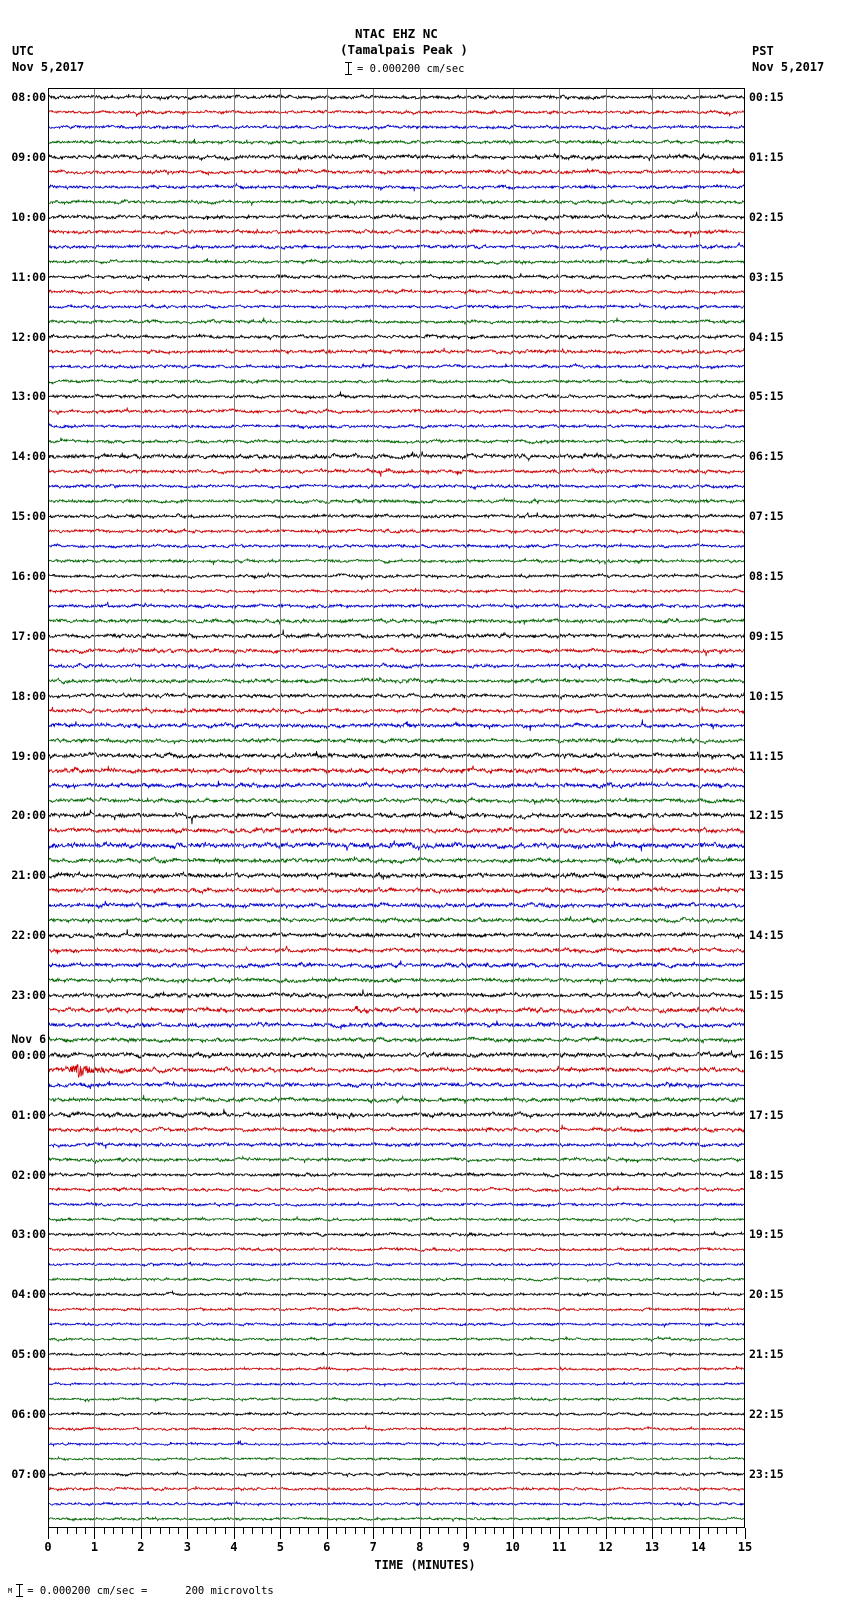  Describe the element at coordinates (766, 1473) in the screenshot. I see `pst-time-label: 23:15` at that location.